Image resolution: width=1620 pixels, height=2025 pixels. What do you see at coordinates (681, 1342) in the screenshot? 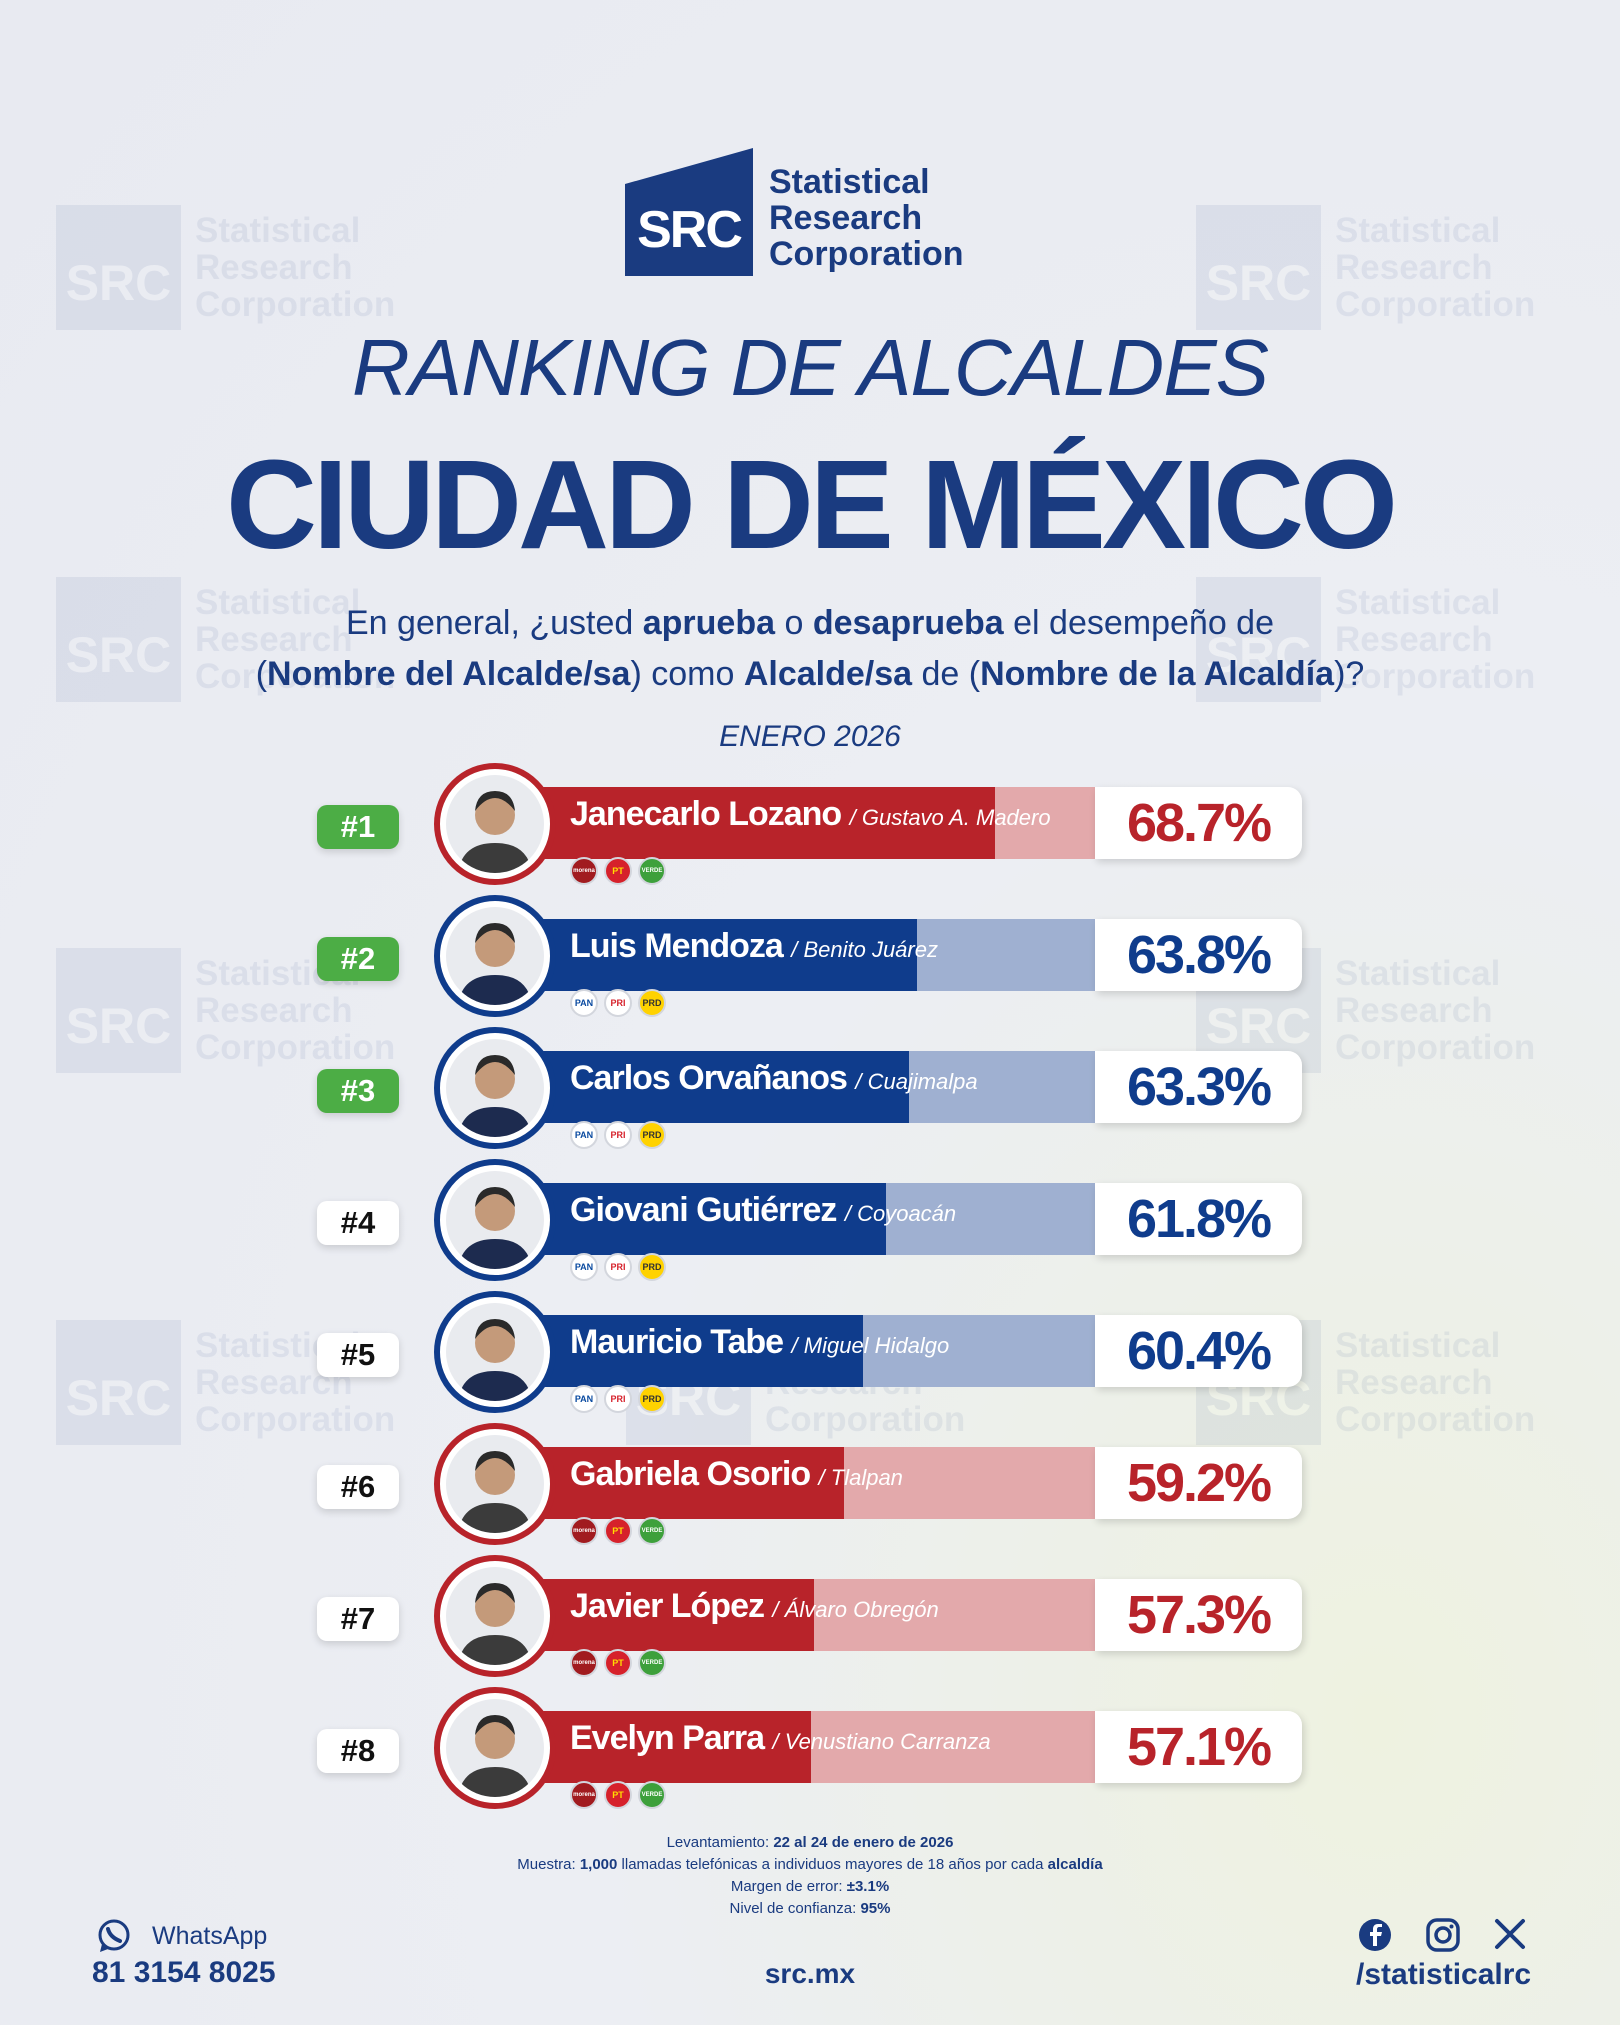
I see `mayor-name: Mauricio Tabe` at bounding box center [681, 1342].